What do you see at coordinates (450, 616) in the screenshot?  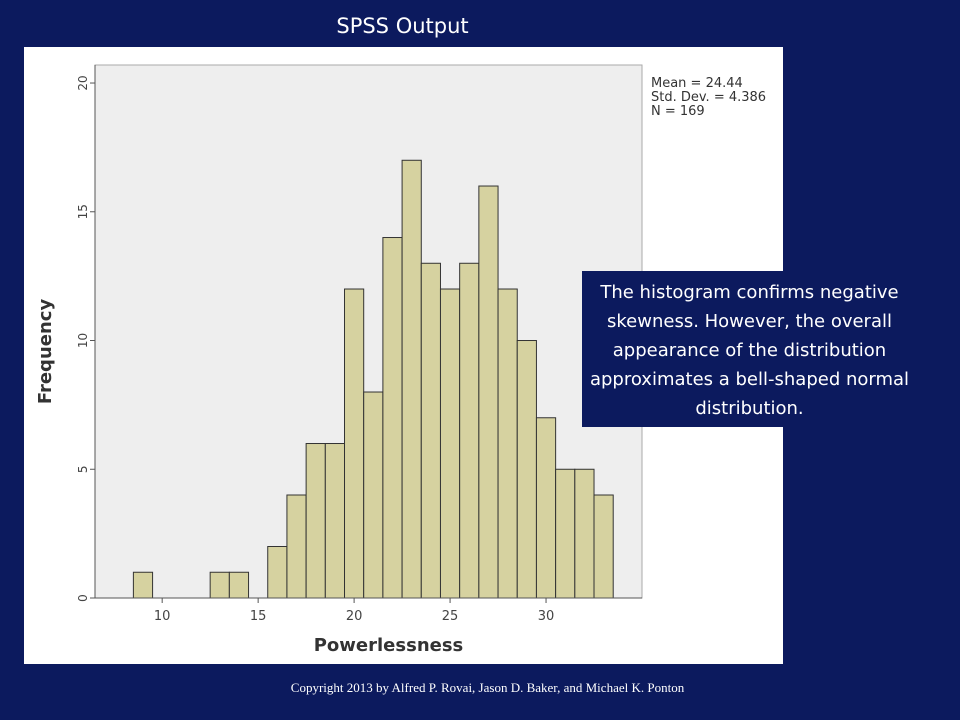 I see `x-tick-label: 25` at bounding box center [450, 616].